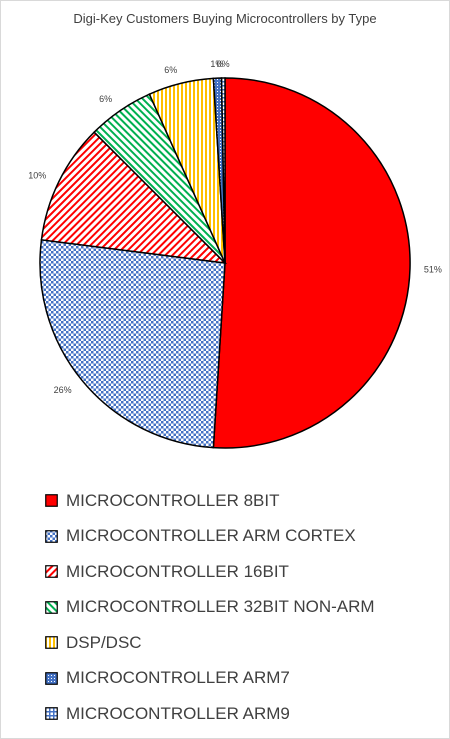 This screenshot has width=450, height=739. I want to click on legend-label: MICROCONTROLLER 32BIT NON-ARM, so click(220, 607).